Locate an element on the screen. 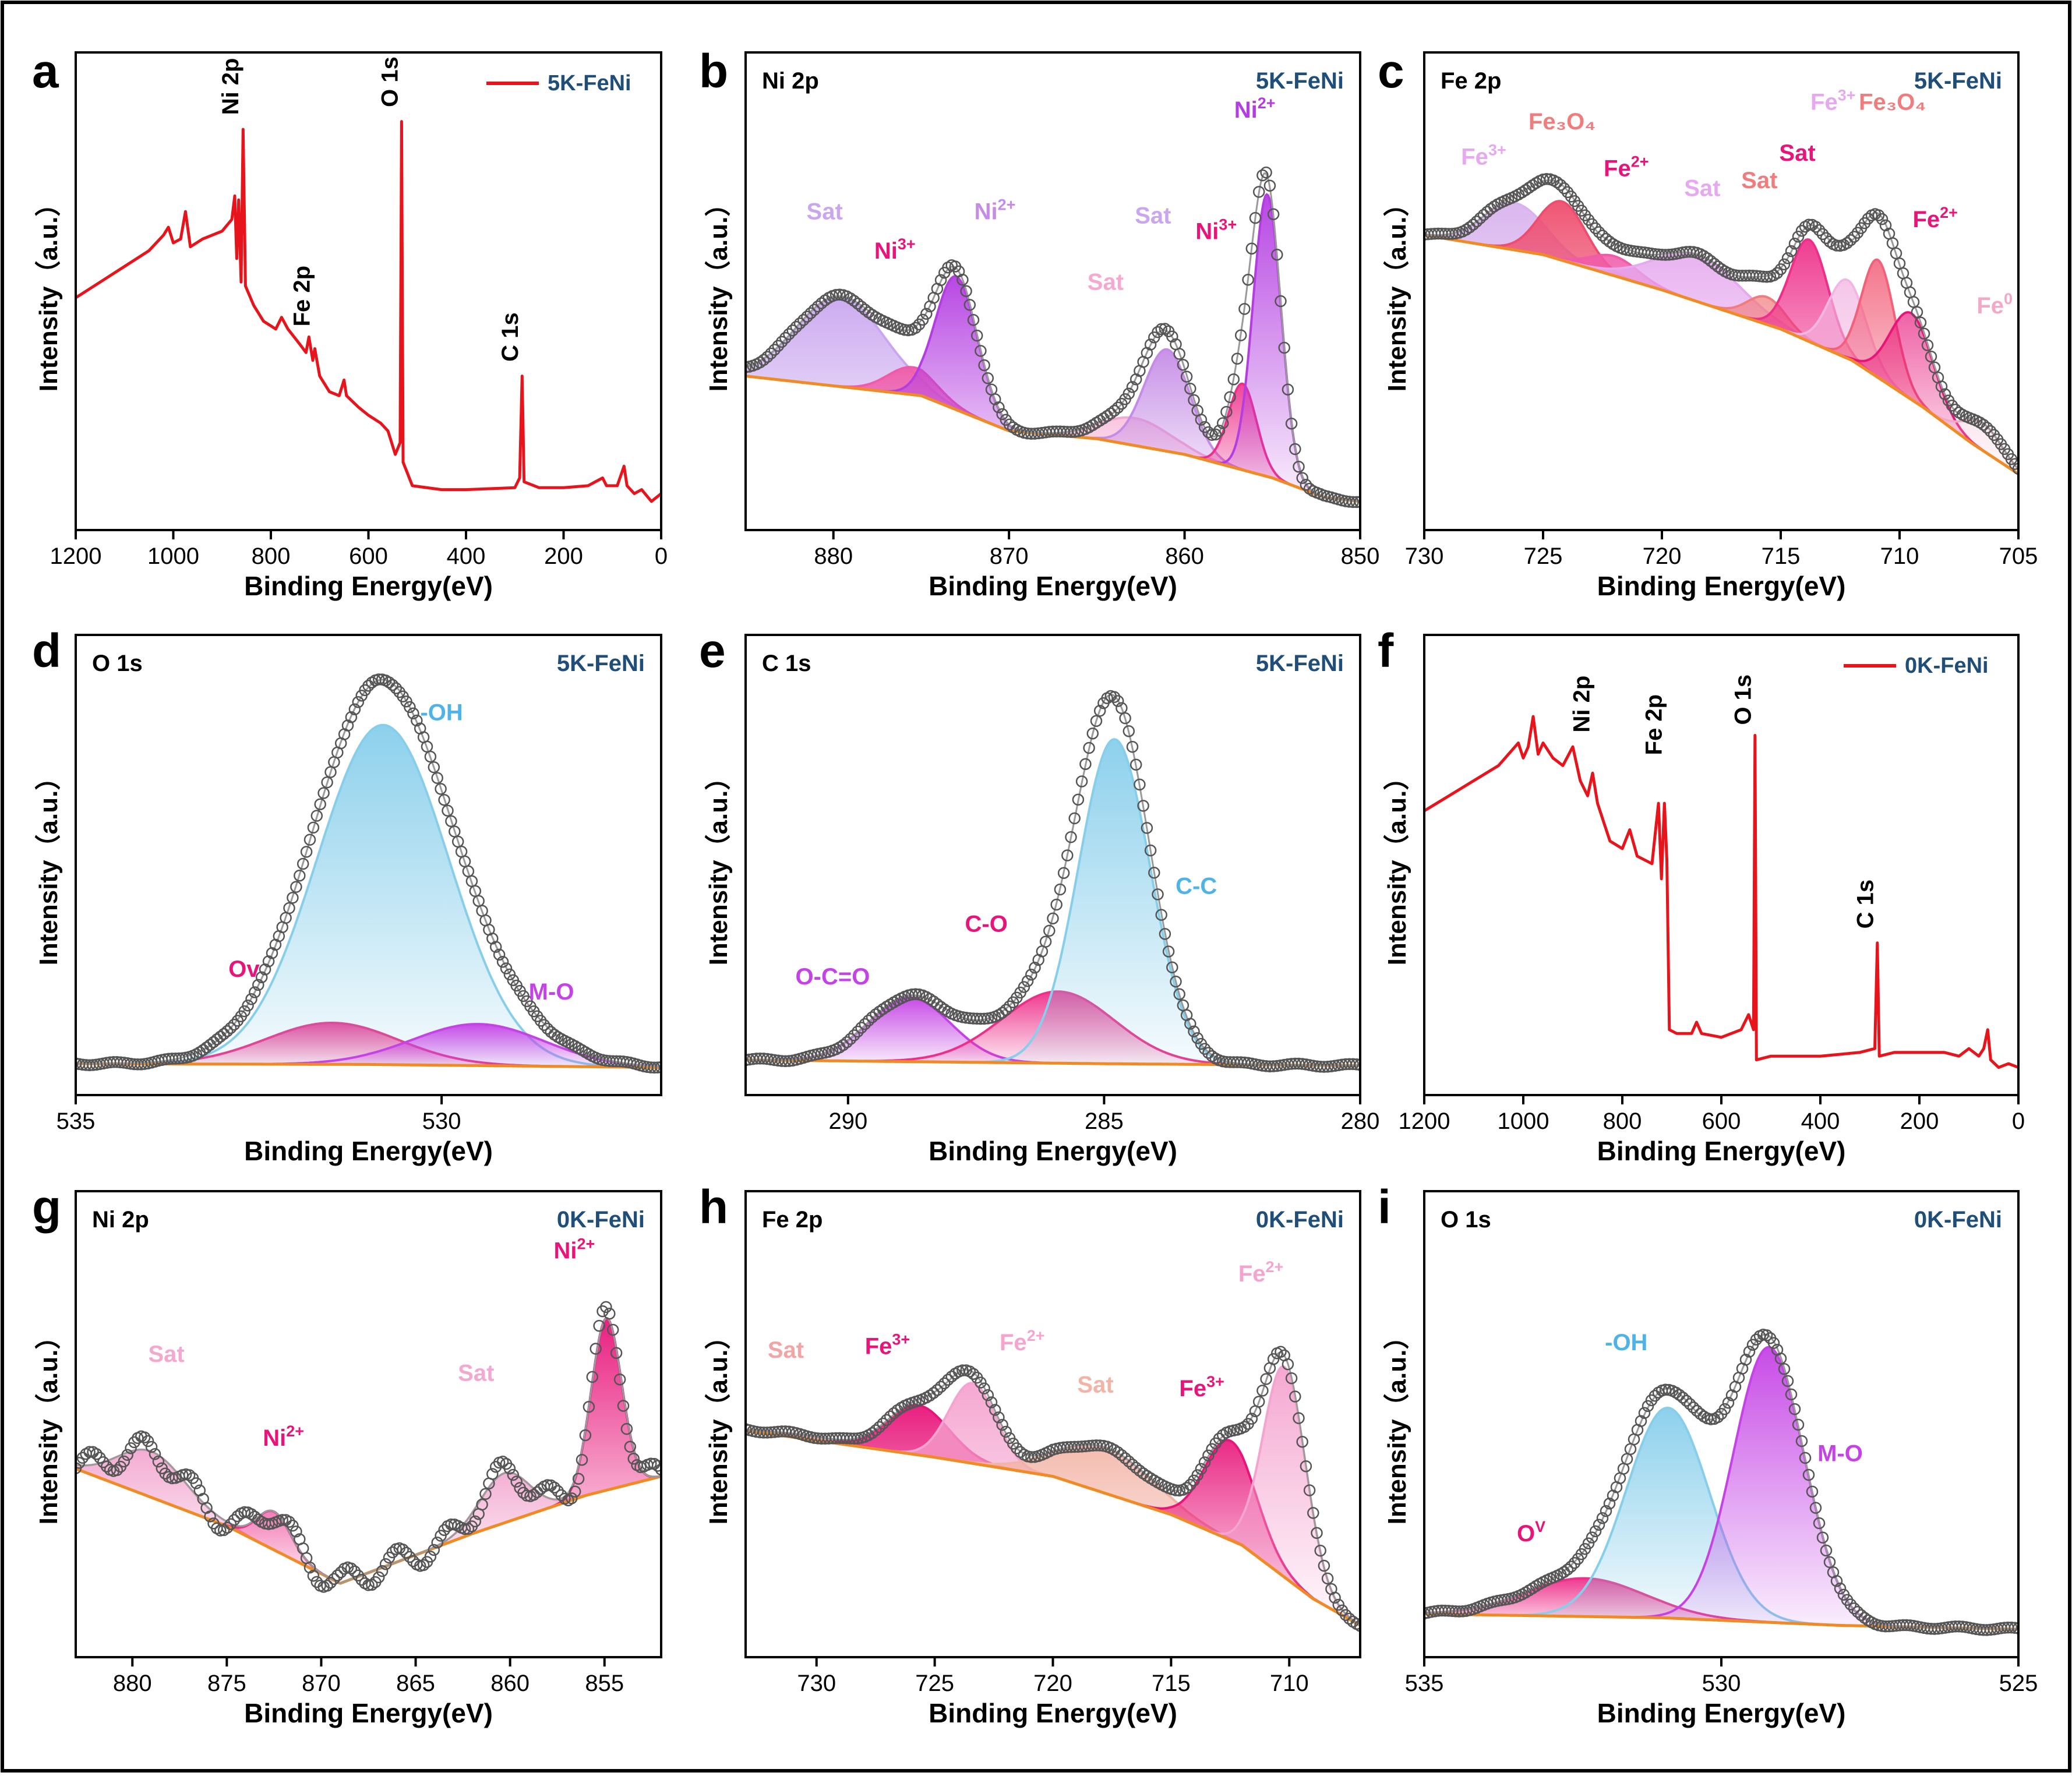 The width and height of the screenshot is (2072, 1776). x-tick-label: 530 is located at coordinates (1722, 1683).